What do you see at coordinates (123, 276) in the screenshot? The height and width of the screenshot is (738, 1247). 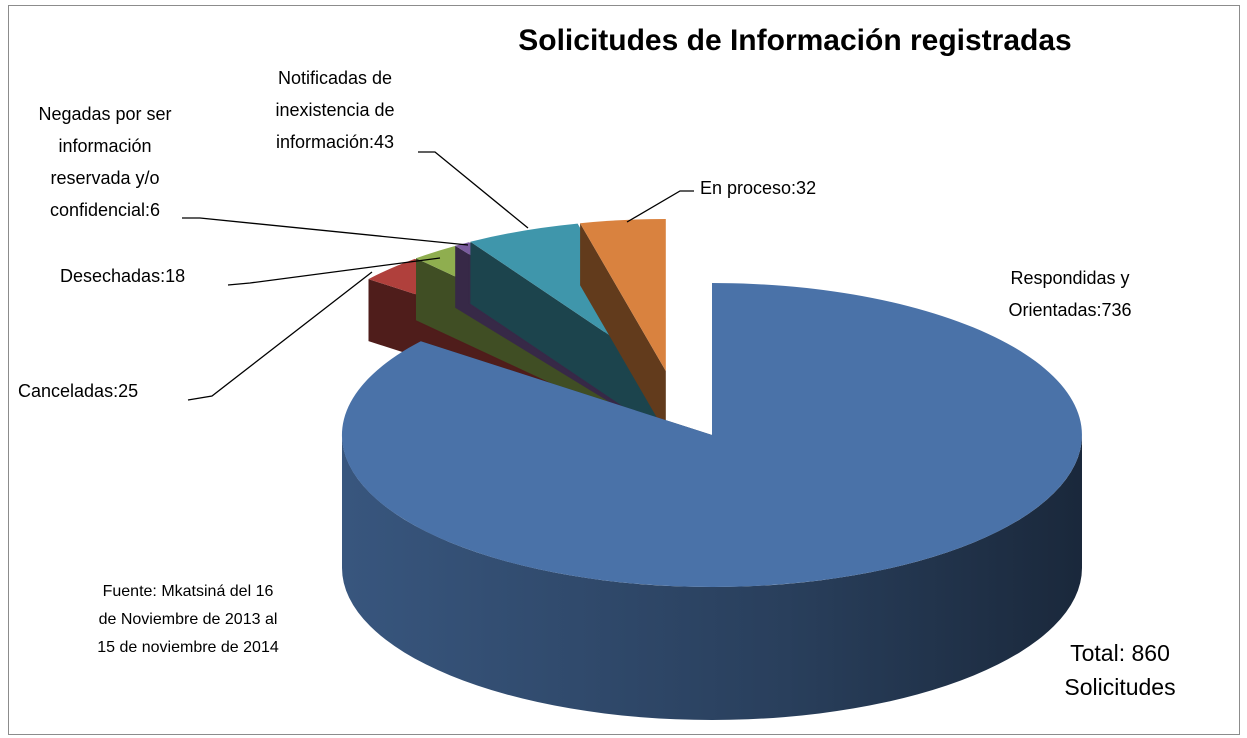 I see `data-label: Desechadas:18` at bounding box center [123, 276].